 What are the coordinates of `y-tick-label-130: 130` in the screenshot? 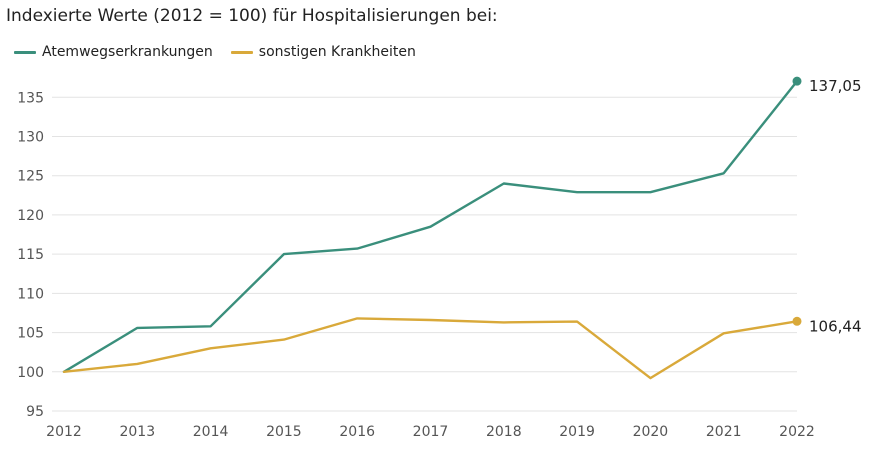 It's located at (30, 137).